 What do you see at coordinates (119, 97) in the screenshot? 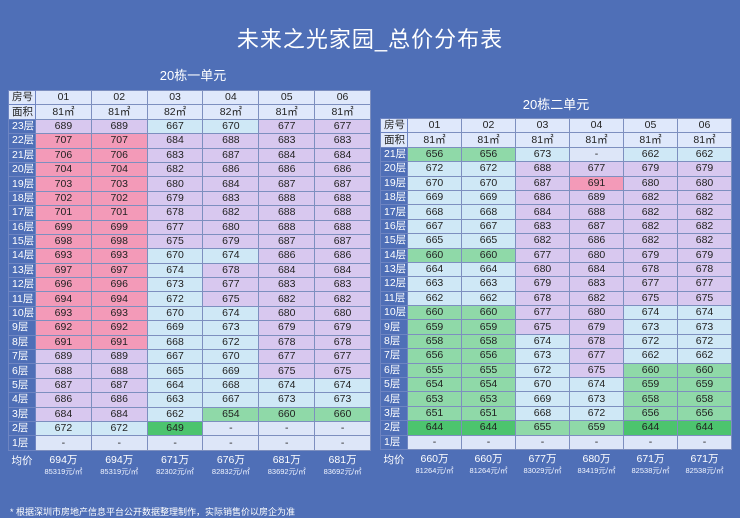
I see `unit-header: 02` at bounding box center [119, 97].